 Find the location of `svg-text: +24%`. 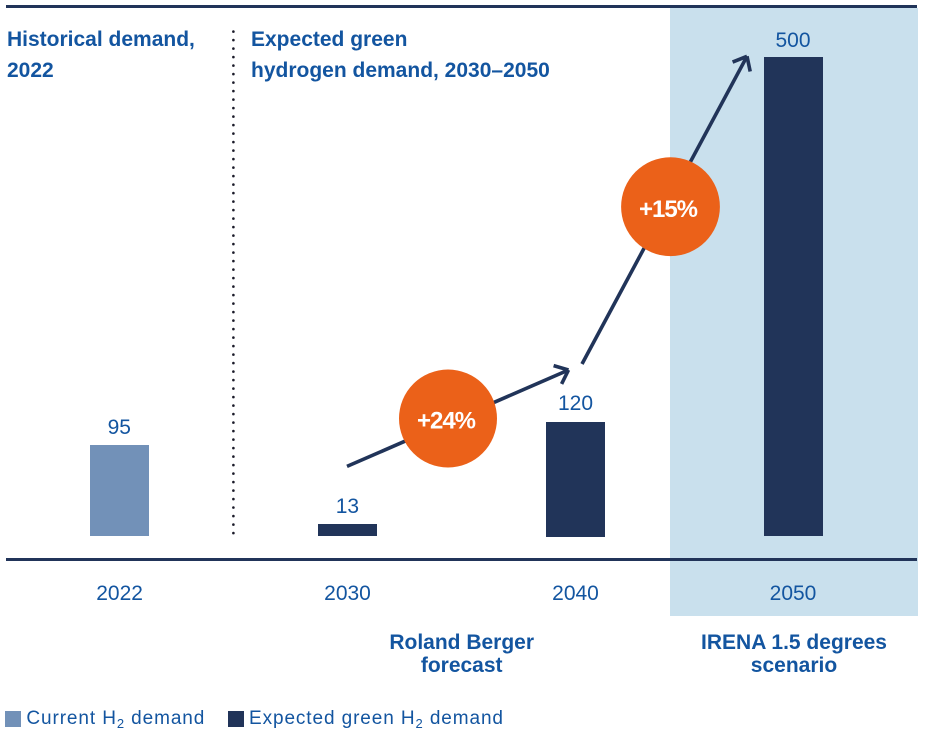

svg-text: +24% is located at coordinates (446, 421).